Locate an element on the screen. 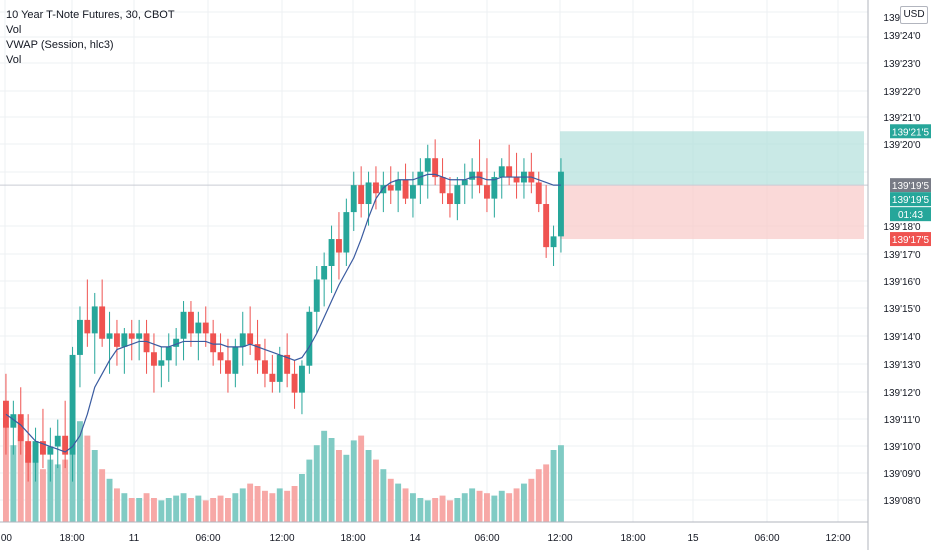 The height and width of the screenshot is (555, 932). currency-button: USD is located at coordinates (914, 15).